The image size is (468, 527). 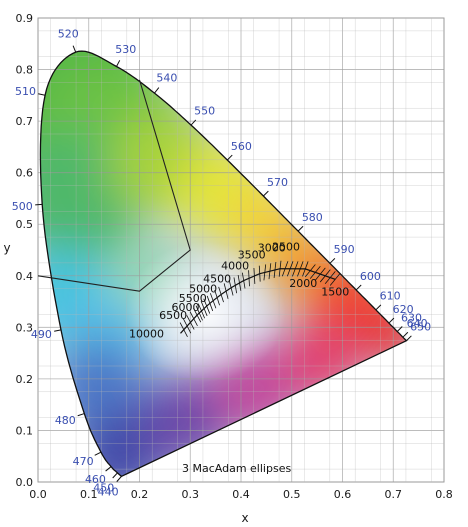 I want to click on wavelength-label: 560, so click(x=241, y=146).